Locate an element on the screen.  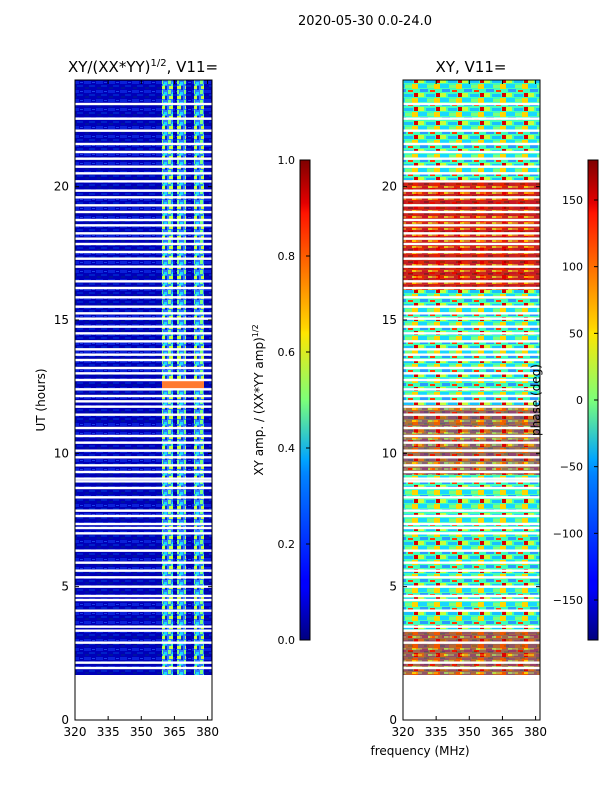
amplitude-xtick-label: 335 is located at coordinates (108, 732).